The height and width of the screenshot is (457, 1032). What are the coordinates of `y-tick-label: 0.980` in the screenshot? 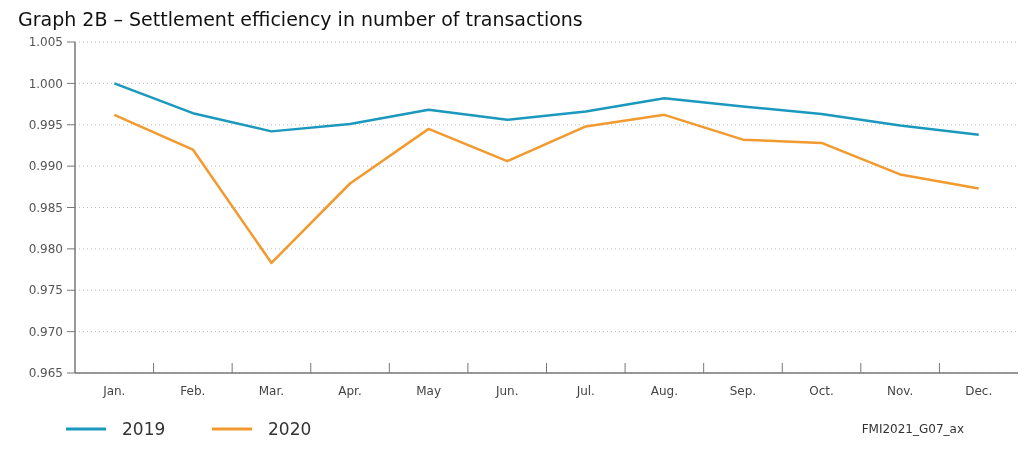 It's located at (45, 249).